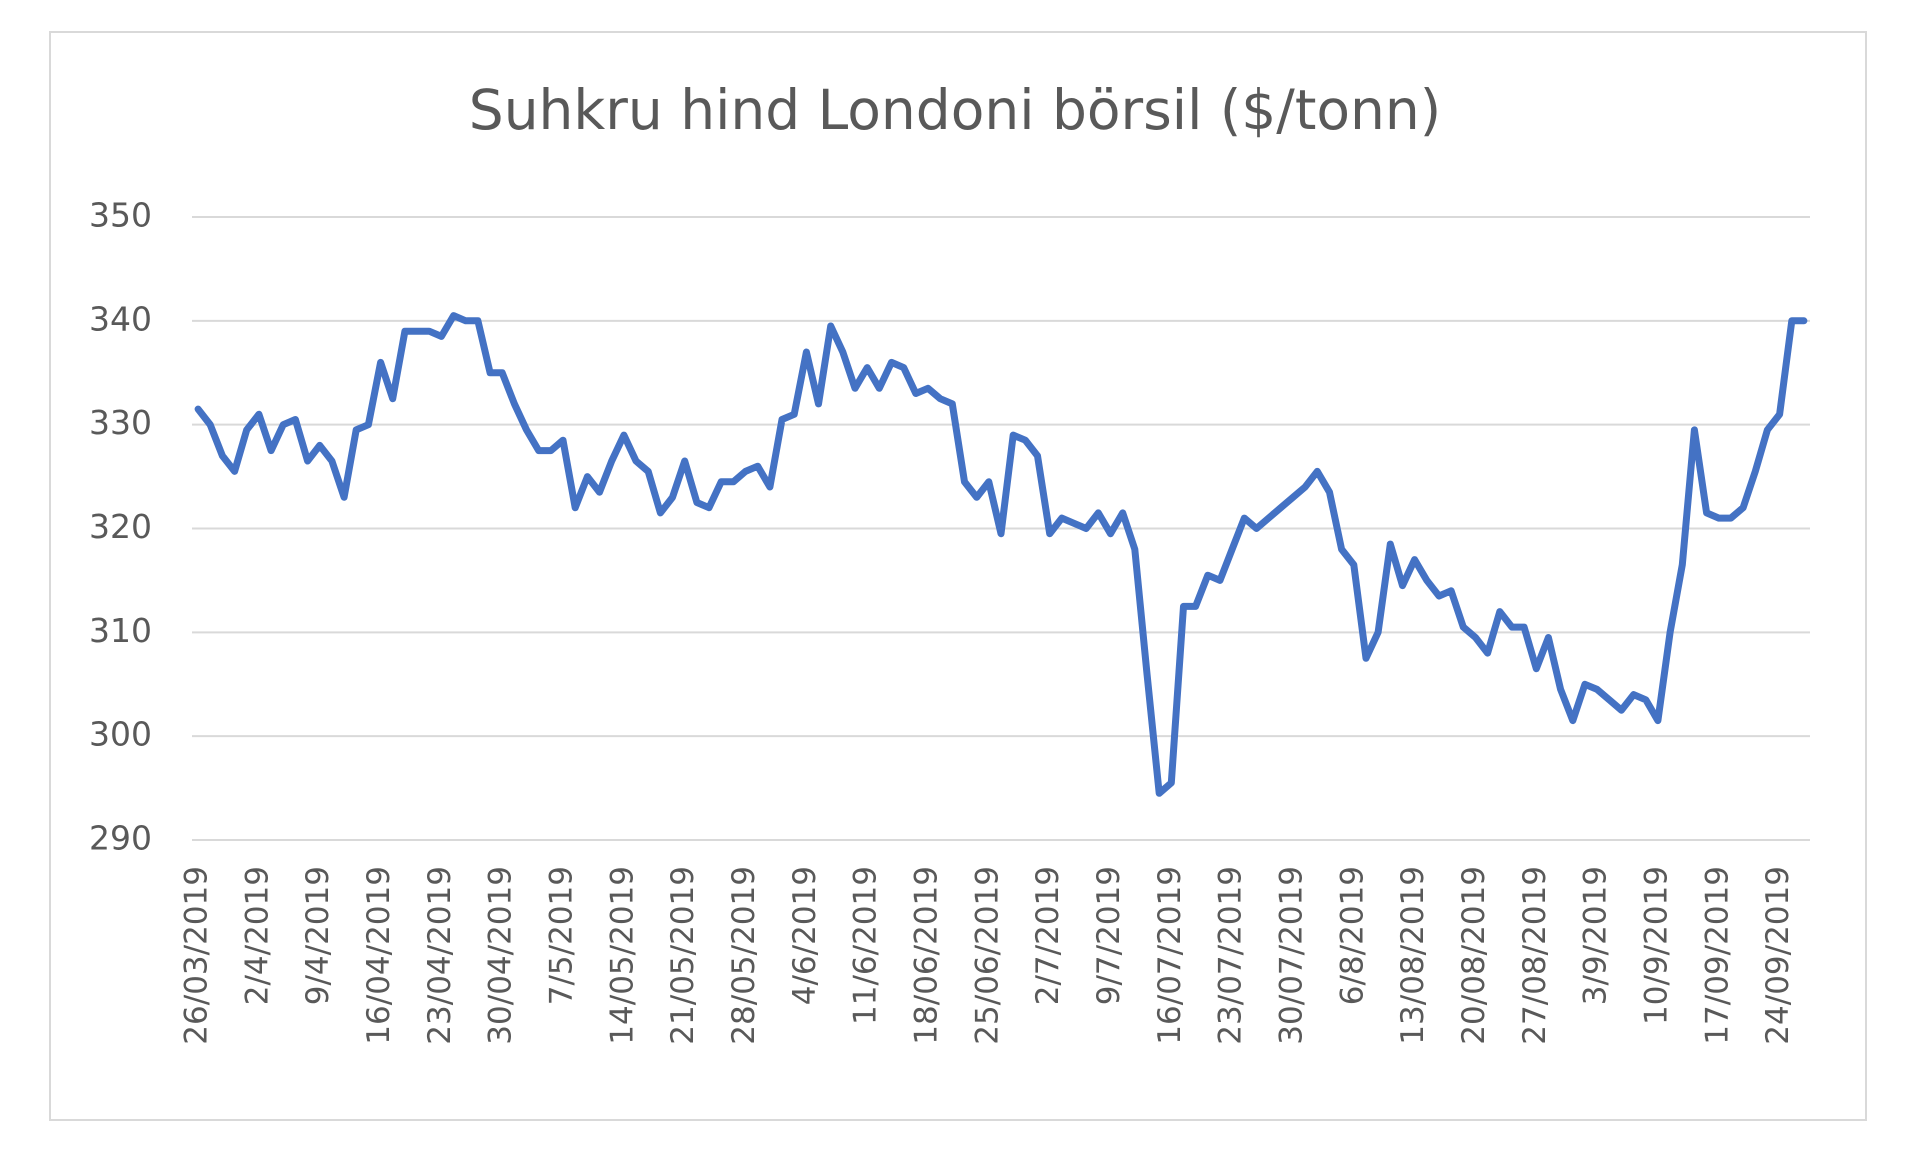  I want to click on x-tick-label: 16/07/2019, so click(1170, 955).